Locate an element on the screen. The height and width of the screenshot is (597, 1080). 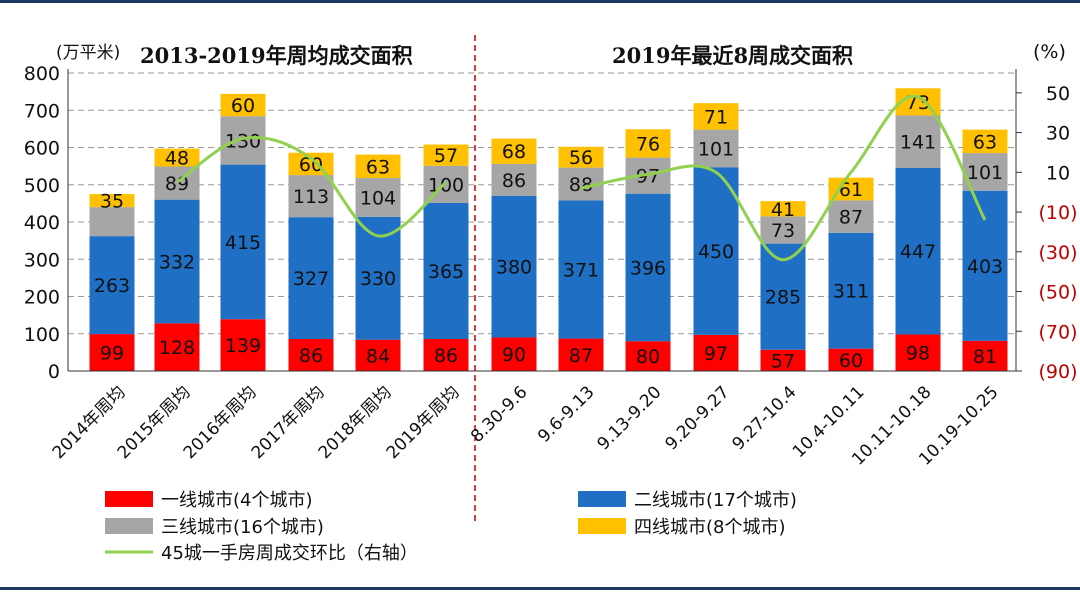
left-tick-label: 100 is located at coordinates (42, 335).